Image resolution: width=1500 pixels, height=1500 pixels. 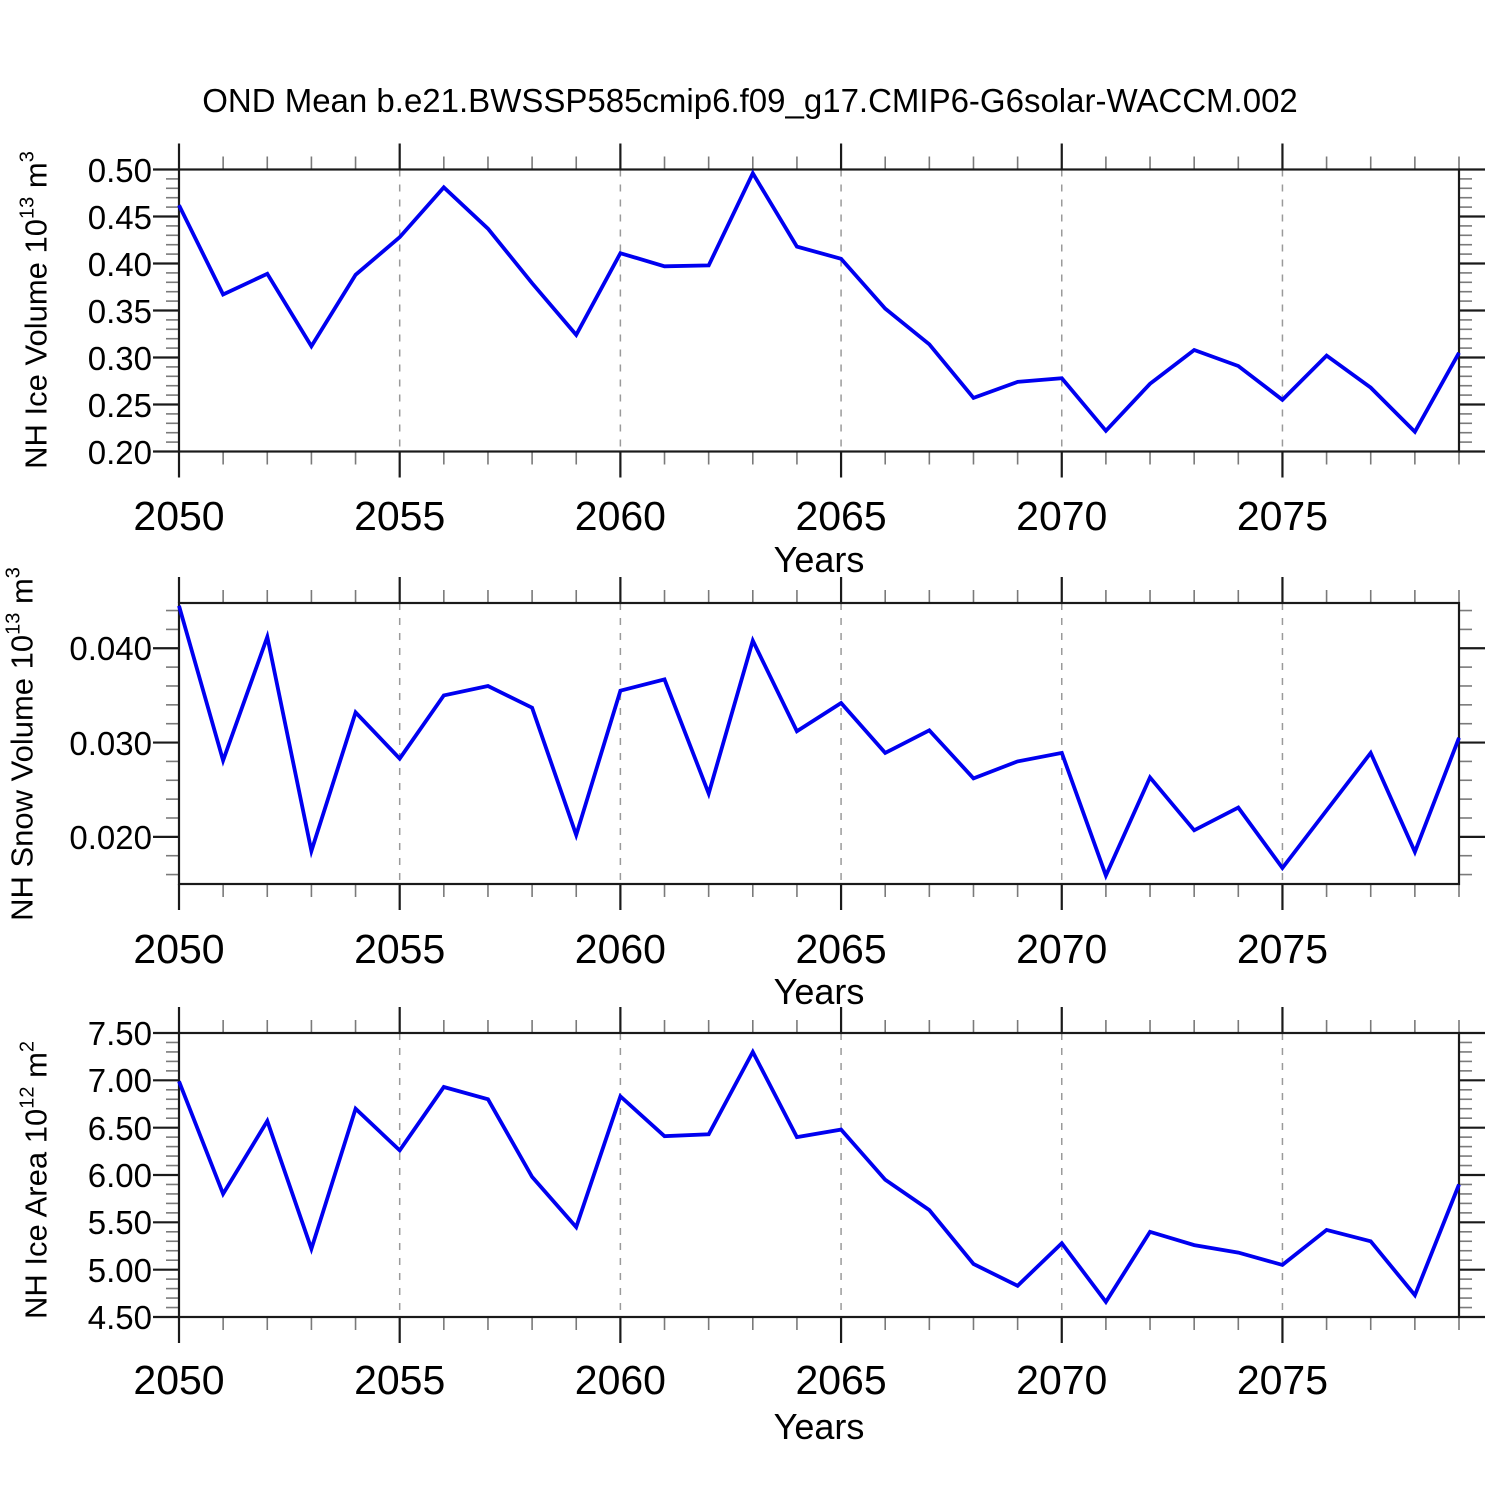 I want to click on y-tick-label: 5.50, so click(x=119, y=1223).